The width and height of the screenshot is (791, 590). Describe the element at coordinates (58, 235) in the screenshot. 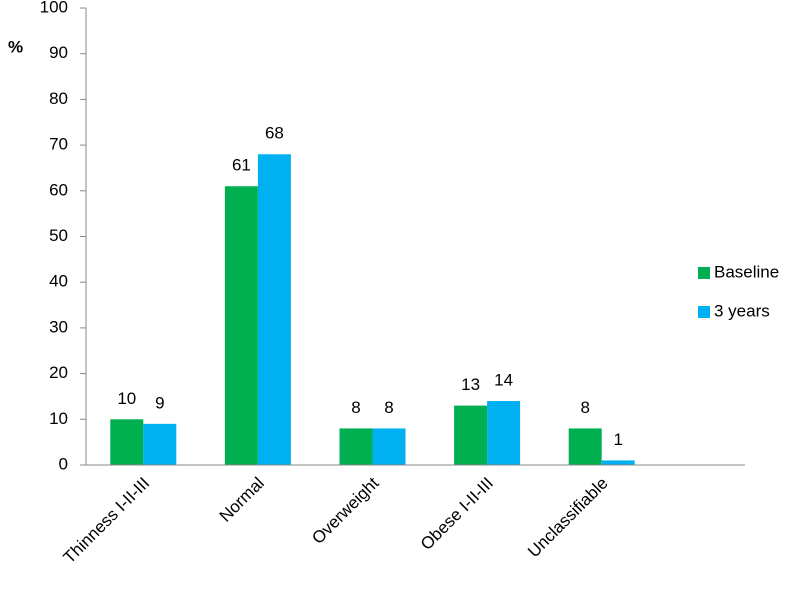

I see `y-tick-label: 50` at that location.